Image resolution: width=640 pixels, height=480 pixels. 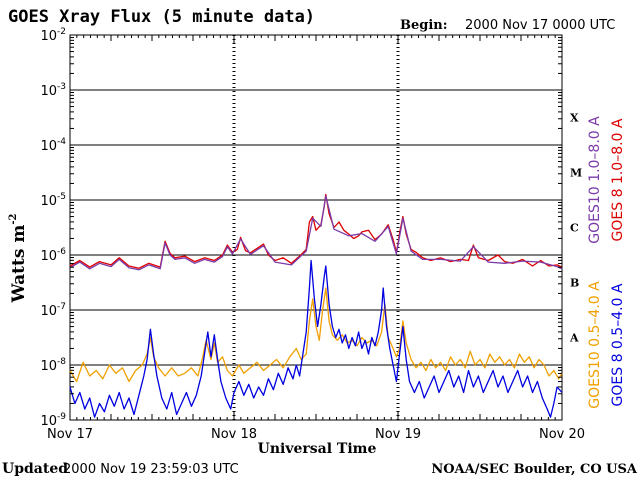 What do you see at coordinates (562, 434) in the screenshot?
I see `x-tick-label: Nov 20` at bounding box center [562, 434].